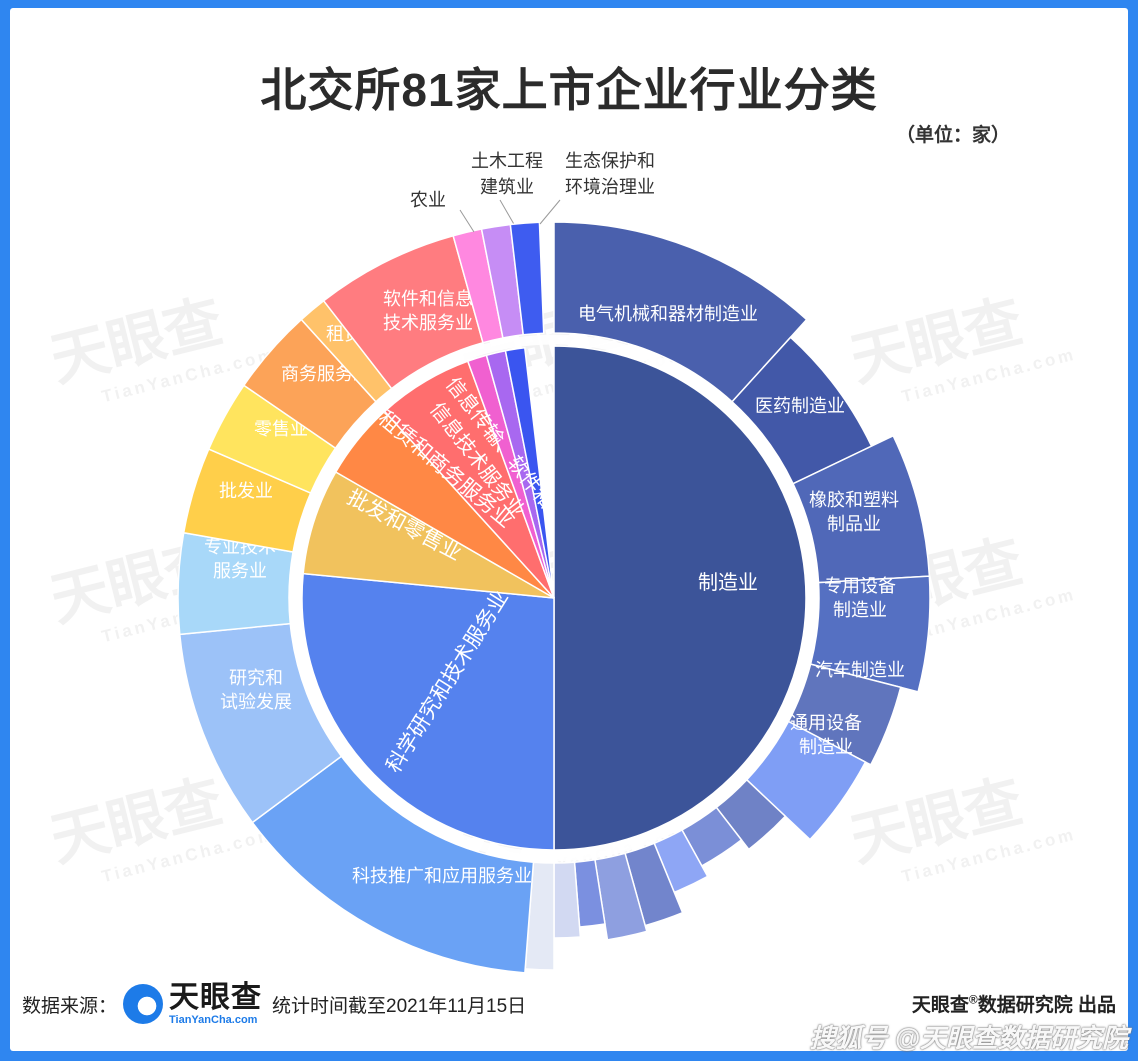 The width and height of the screenshot is (1138, 1061). I want to click on outer-slice-label: 通用设备制造业, so click(826, 735).